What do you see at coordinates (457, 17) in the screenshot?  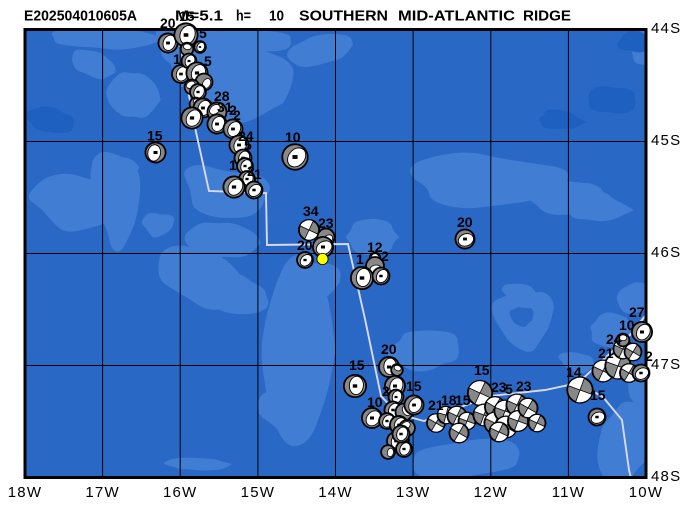 I see `svg-text: MID-ATLANTIC` at bounding box center [457, 17].